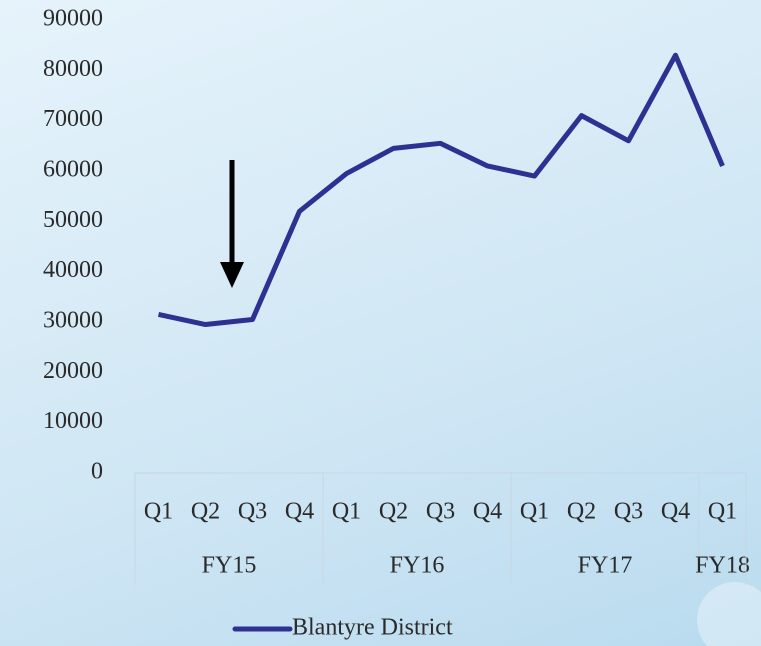 This screenshot has height=646, width=761. I want to click on decor, so click(729, 614).